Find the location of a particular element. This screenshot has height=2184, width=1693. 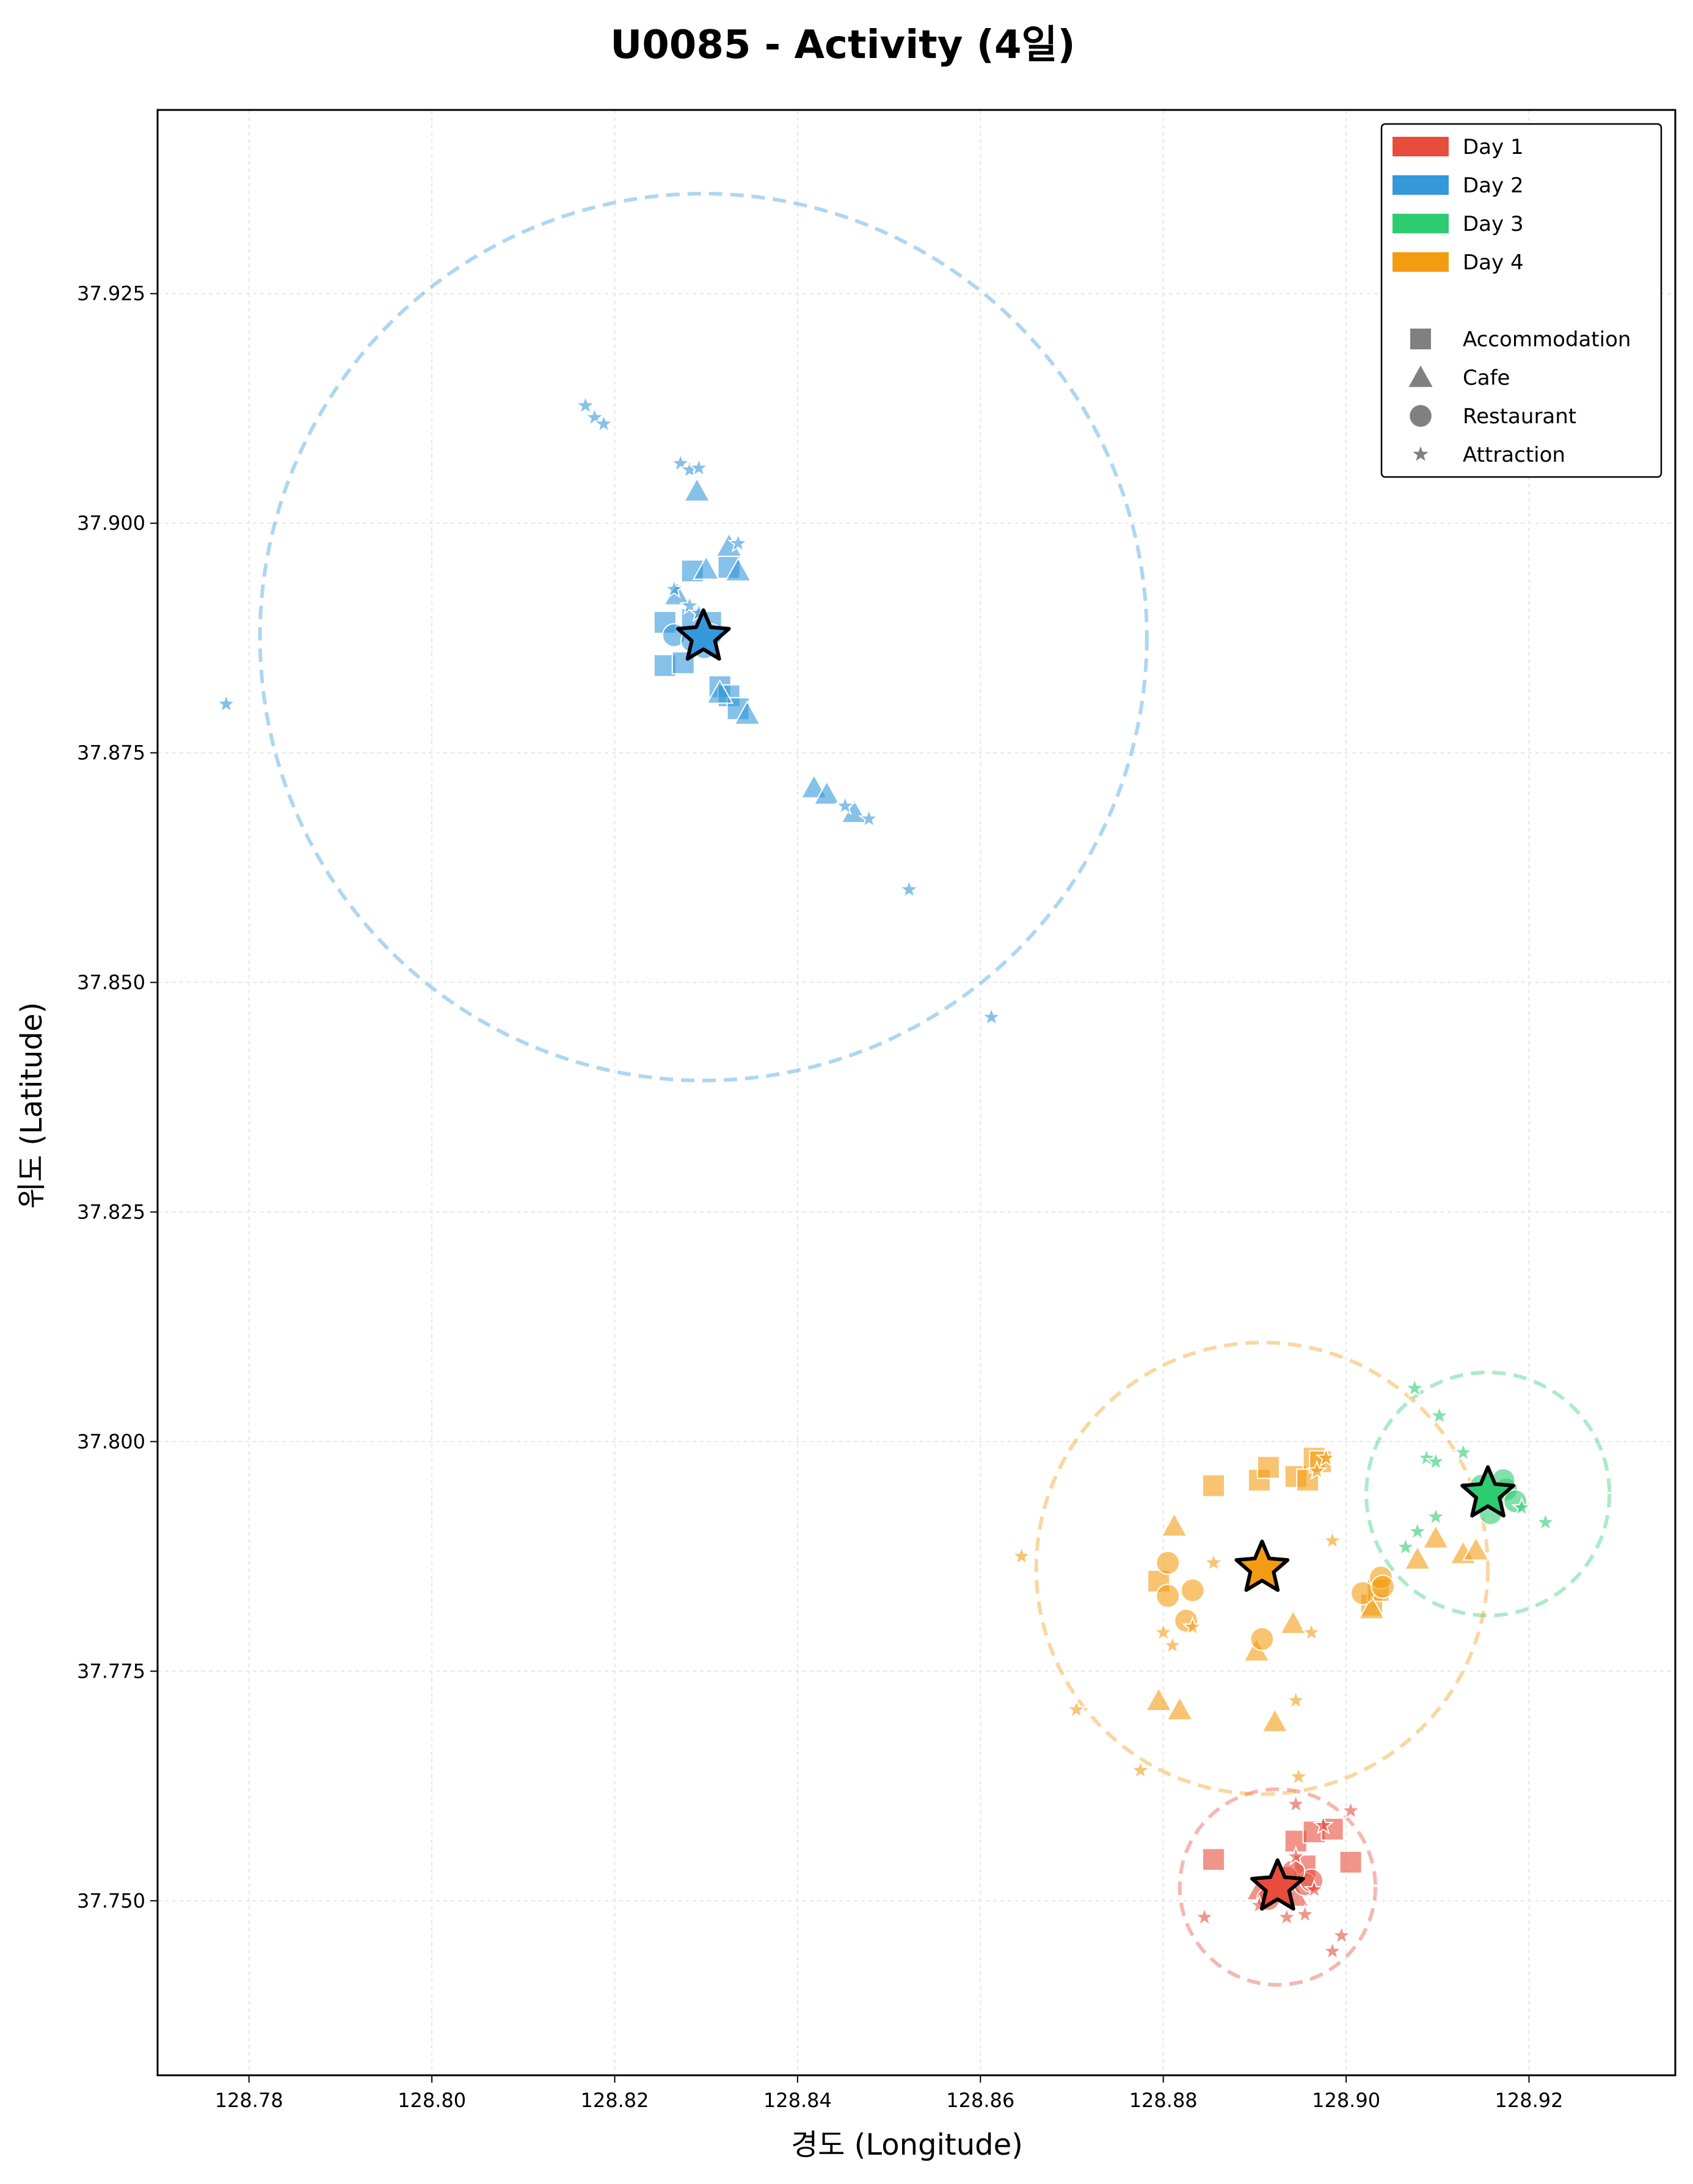

x-tick-label: 128.82 is located at coordinates (615, 2100).